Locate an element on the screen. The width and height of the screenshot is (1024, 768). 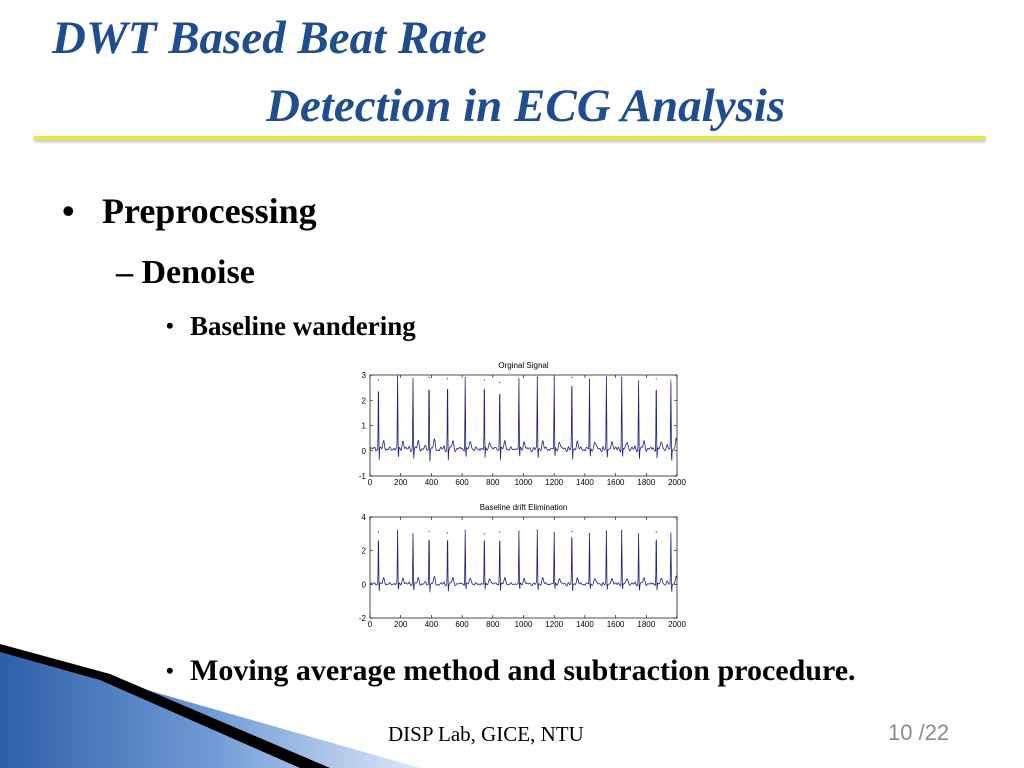
bullet-denoise: – Denoise is located at coordinates (185, 273).